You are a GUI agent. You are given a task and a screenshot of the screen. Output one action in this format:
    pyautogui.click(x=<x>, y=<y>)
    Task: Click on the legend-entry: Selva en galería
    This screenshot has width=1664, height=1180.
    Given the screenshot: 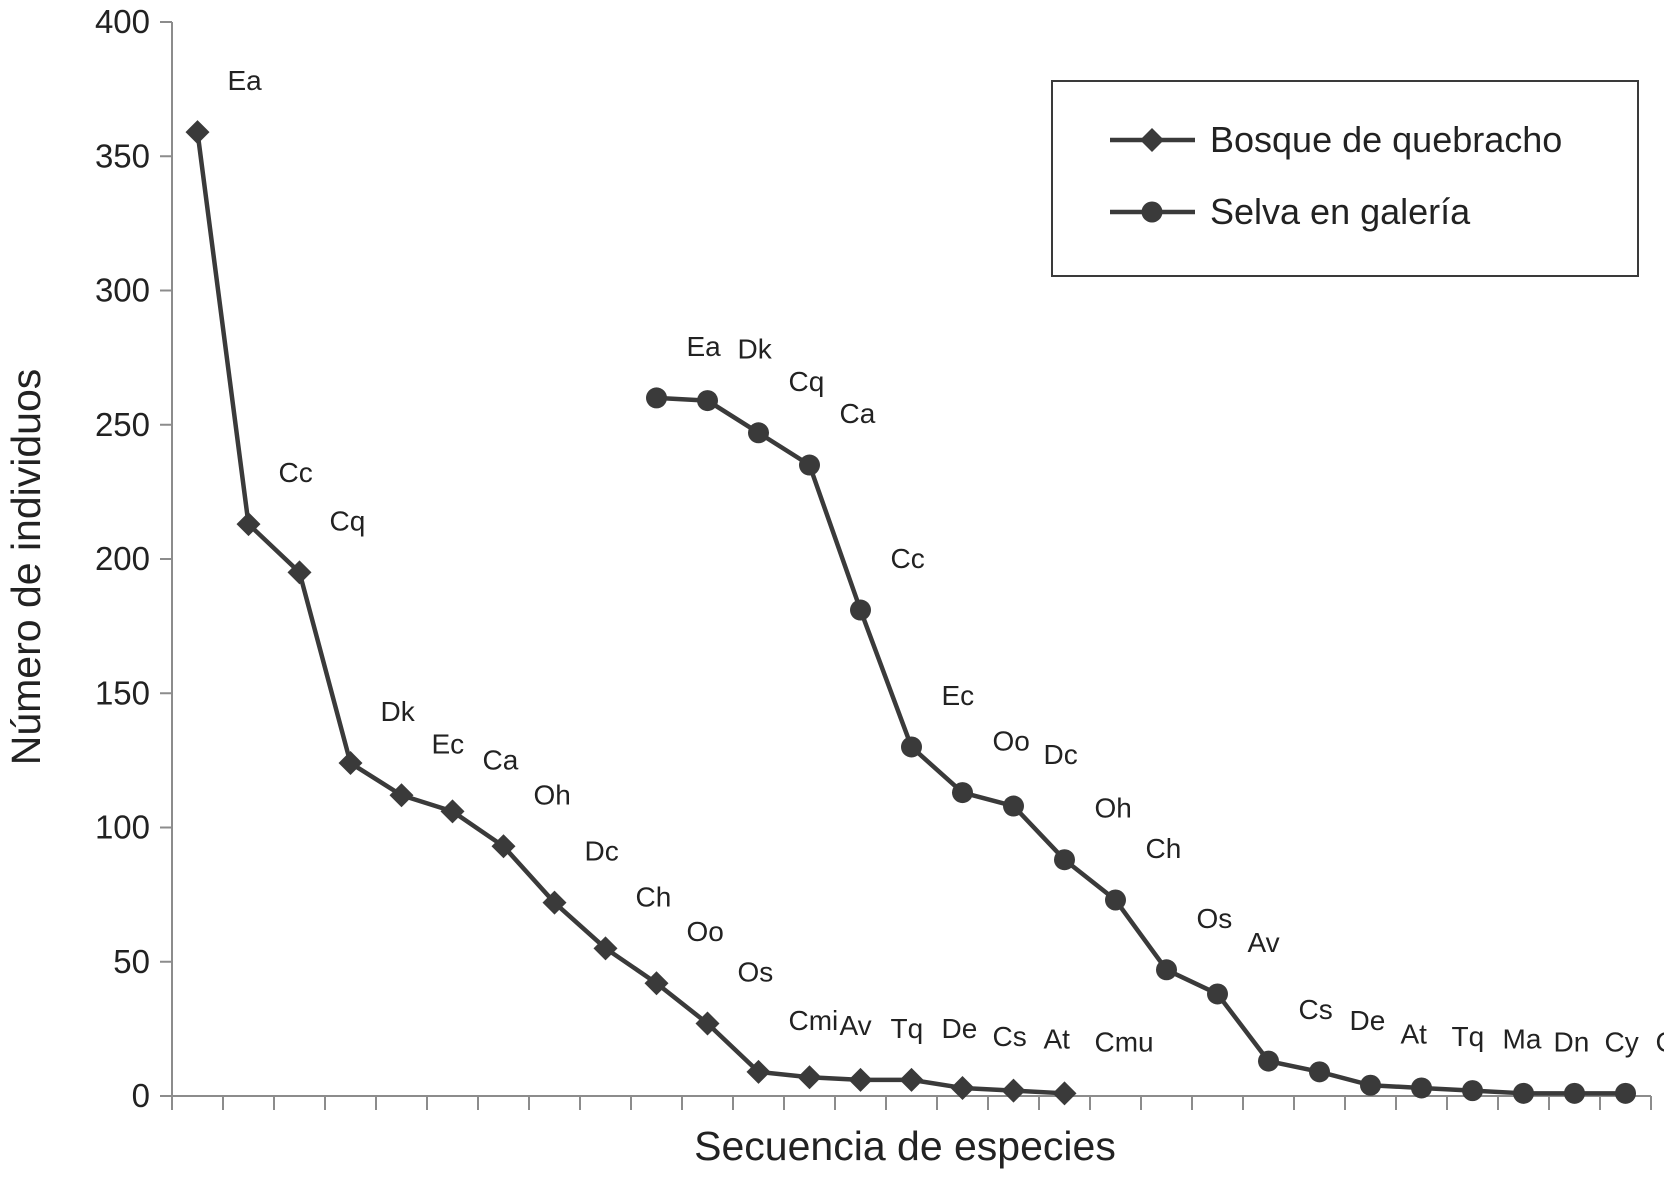 What is the action you would take?
    pyautogui.click(x=1340, y=211)
    